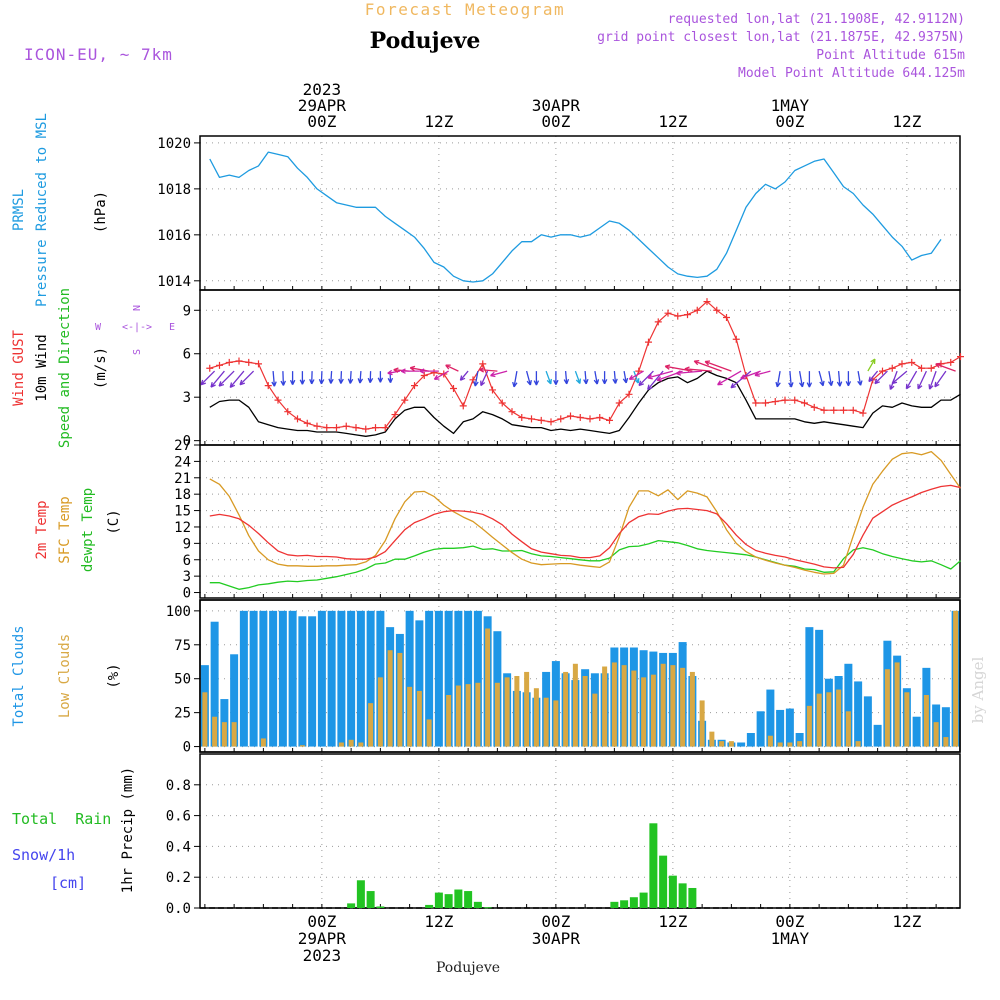  What do you see at coordinates (135, 330) in the screenshot?
I see `compass-rose: W <-|-> E N S` at bounding box center [135, 330].